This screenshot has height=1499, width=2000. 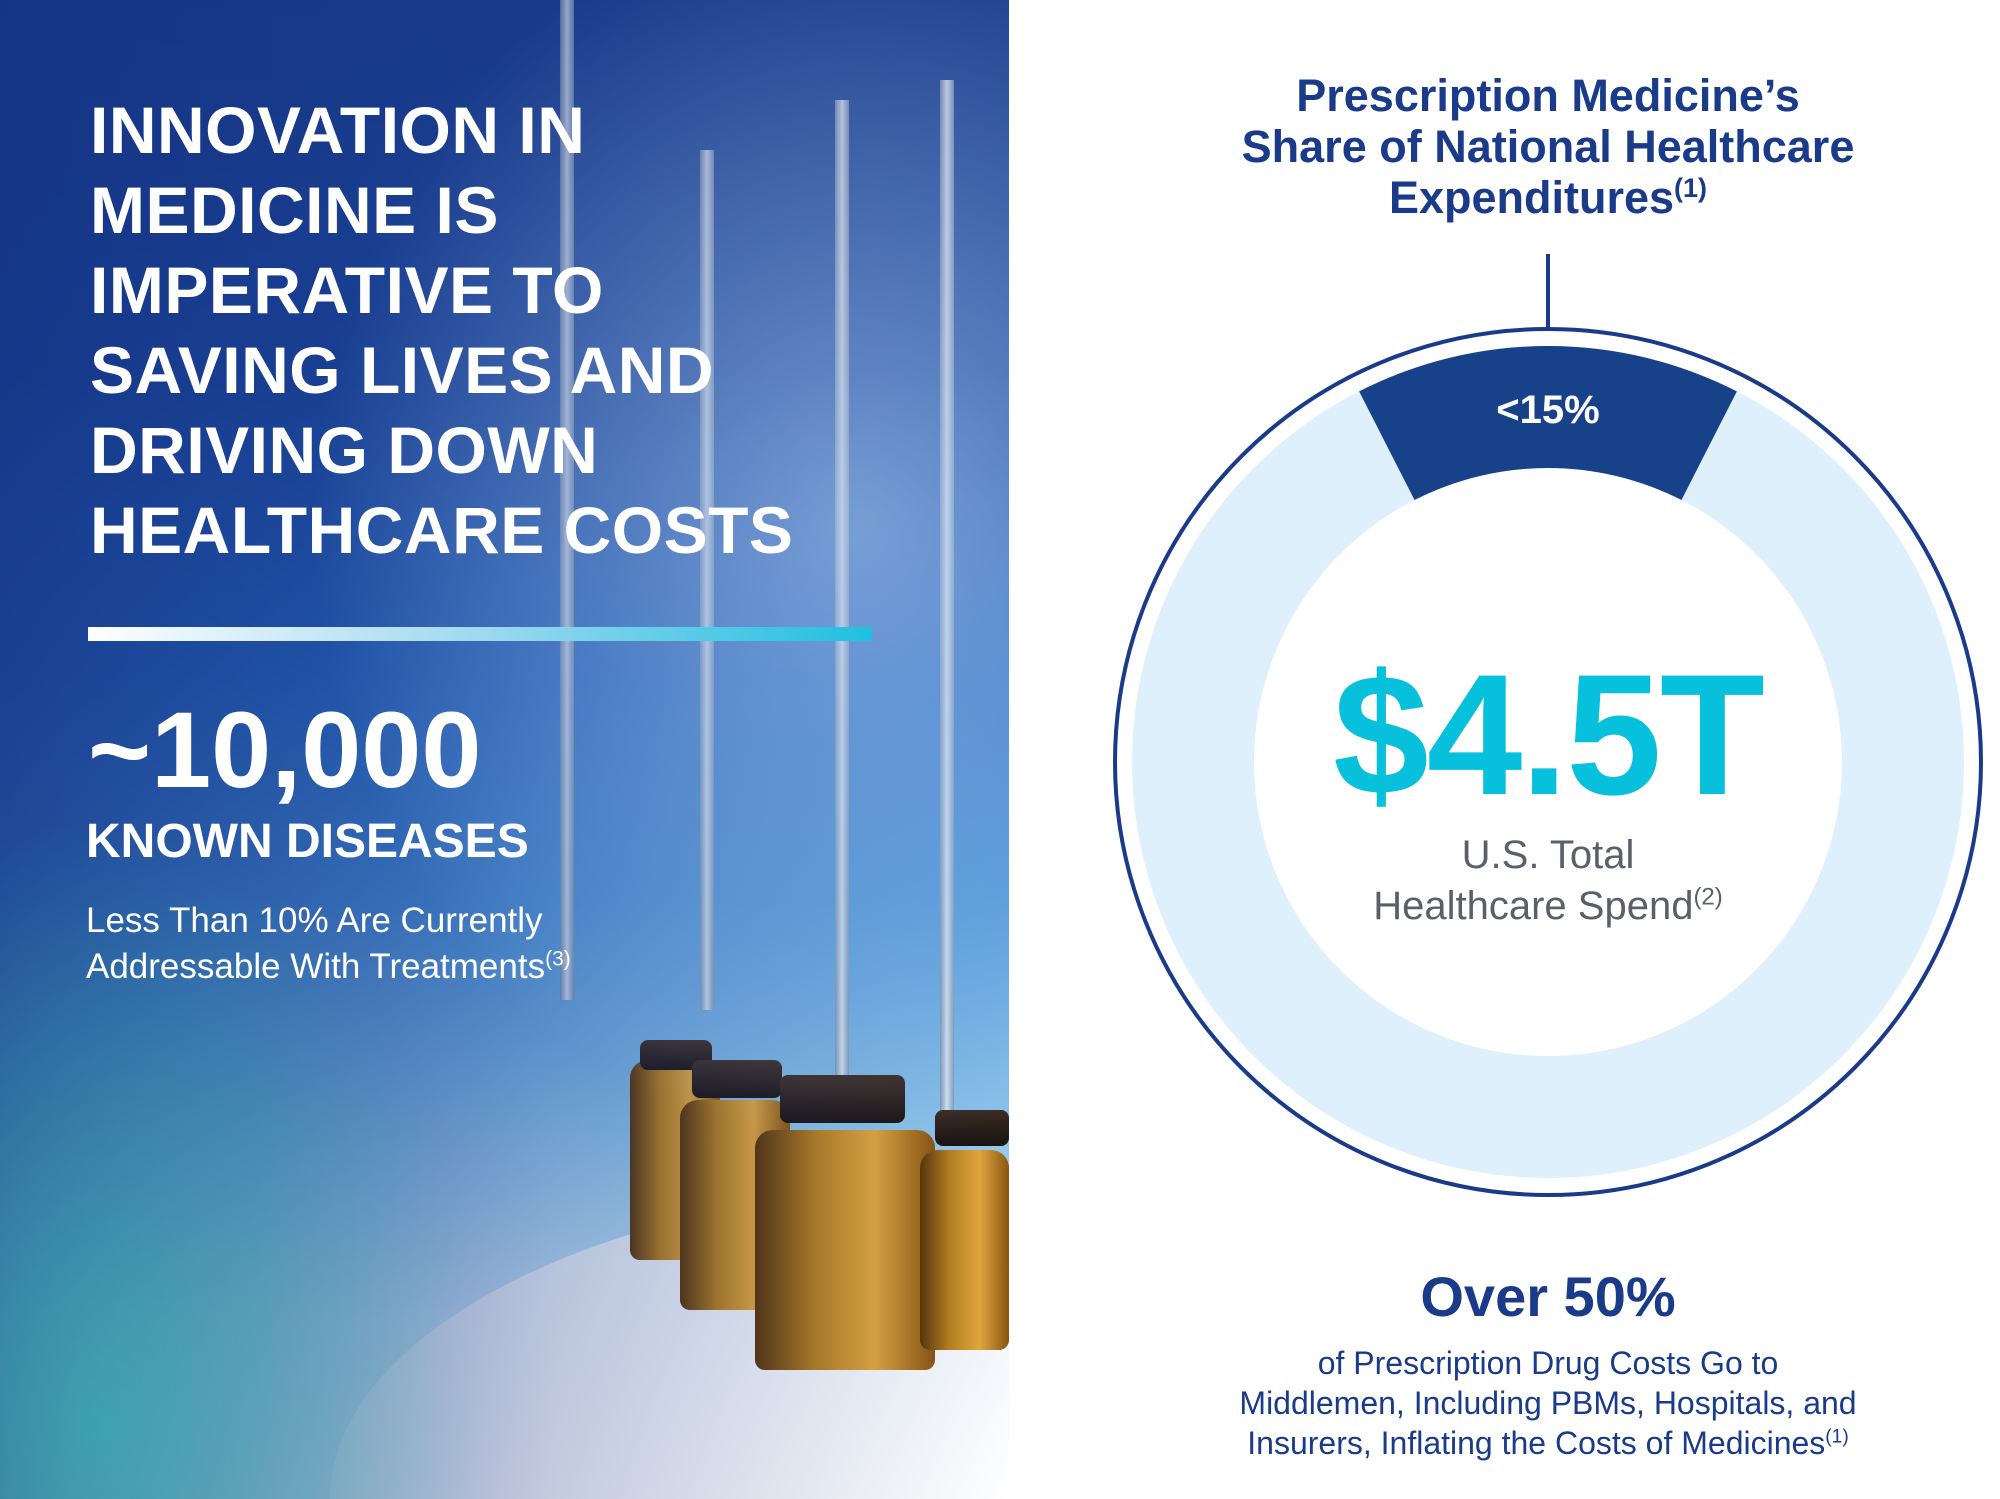 What do you see at coordinates (338, 130) in the screenshot?
I see `headline-line: INNOVATION IN` at bounding box center [338, 130].